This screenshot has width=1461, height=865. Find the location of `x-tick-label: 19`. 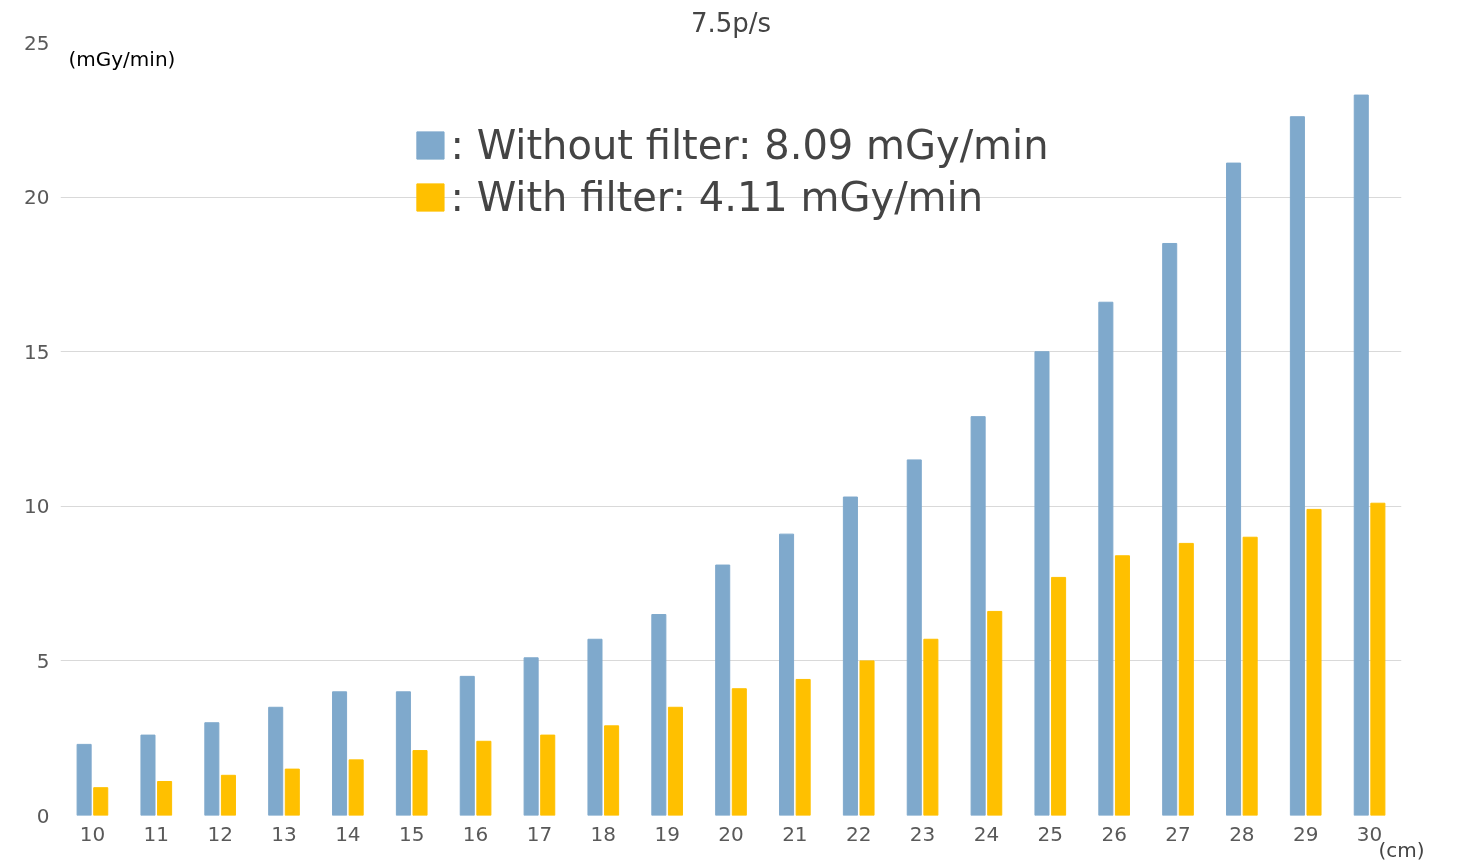

x-tick-label: 19 is located at coordinates (667, 833).